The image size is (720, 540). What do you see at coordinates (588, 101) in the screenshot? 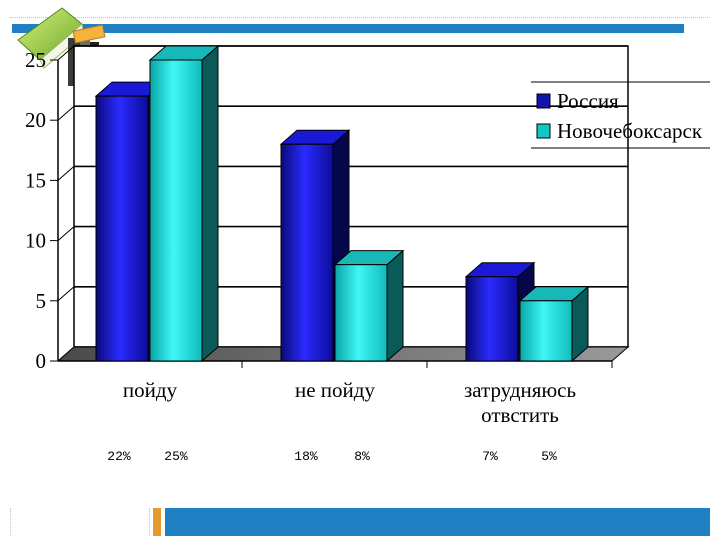
I see `legend-label: Россия` at bounding box center [588, 101].